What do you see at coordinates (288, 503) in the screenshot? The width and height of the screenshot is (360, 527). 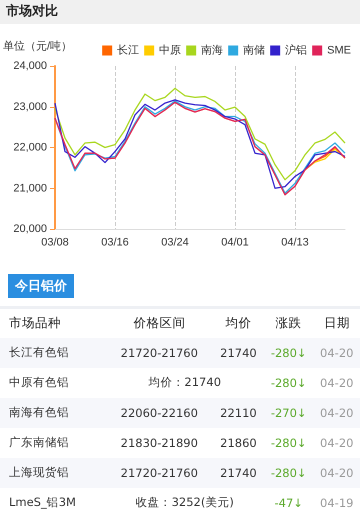 I see `text: -47↓` at bounding box center [288, 503].